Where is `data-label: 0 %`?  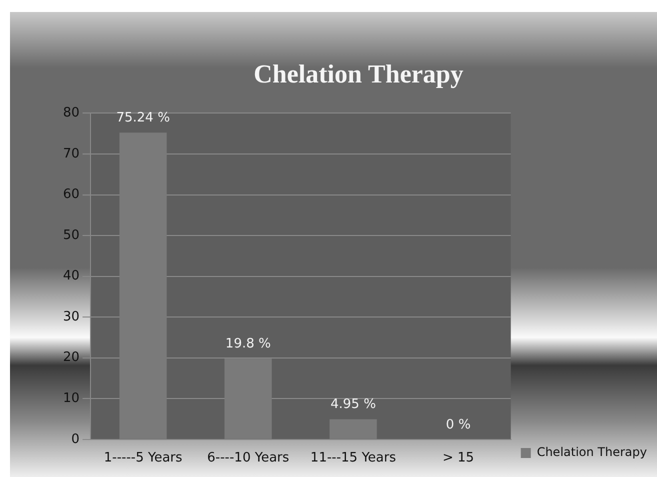 data-label: 0 % is located at coordinates (458, 424).